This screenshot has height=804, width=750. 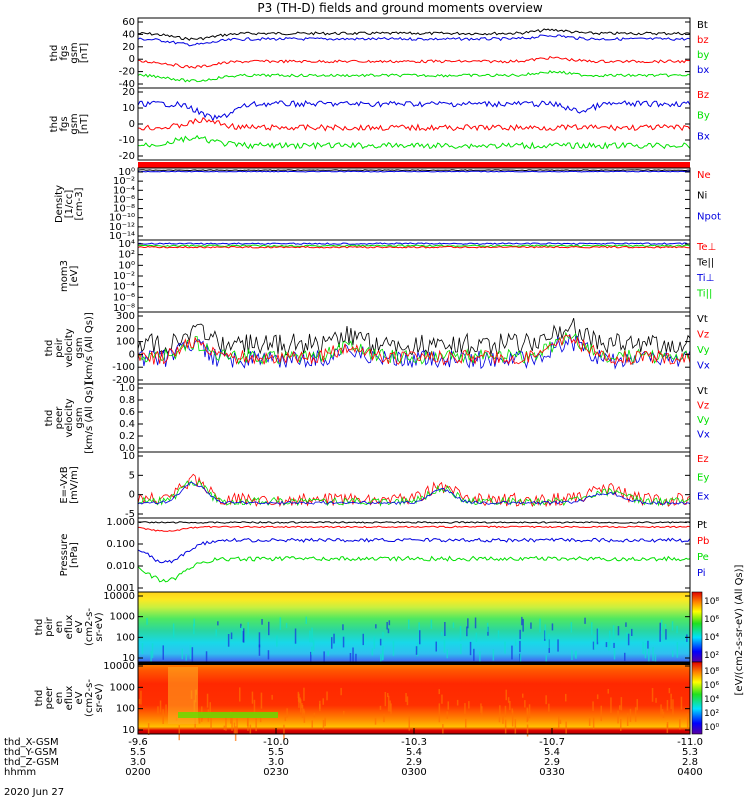 I want to click on y-tick-label: -200, so click(x=123, y=380).